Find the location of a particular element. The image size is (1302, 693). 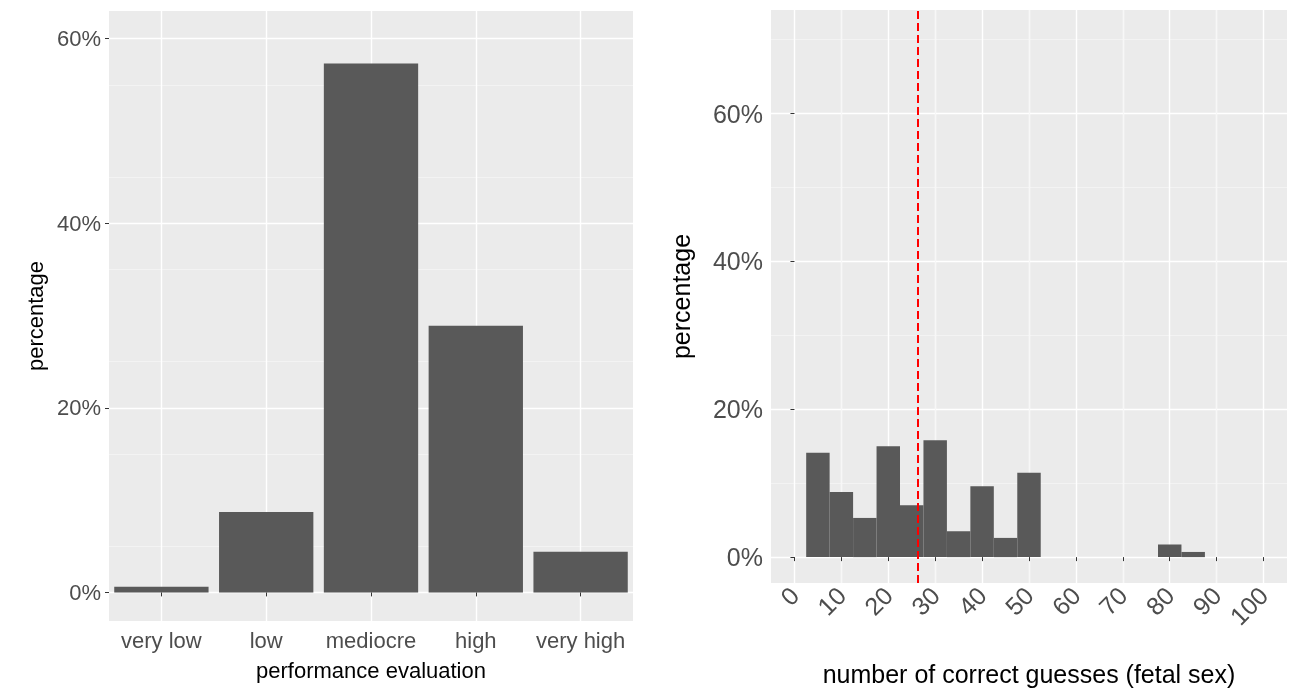

x-tick-label: 10 is located at coordinates (831, 601).